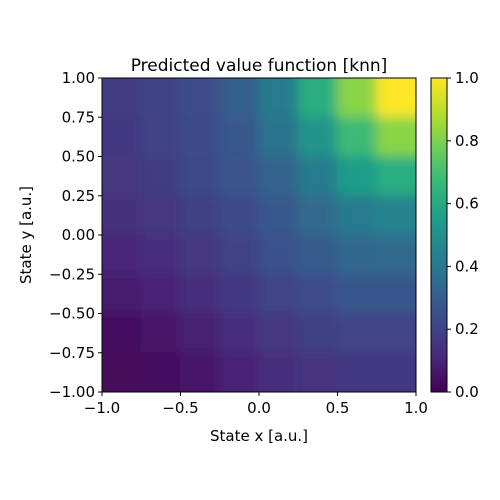  I want to click on x-tick-label: −1.0, so click(102, 408).